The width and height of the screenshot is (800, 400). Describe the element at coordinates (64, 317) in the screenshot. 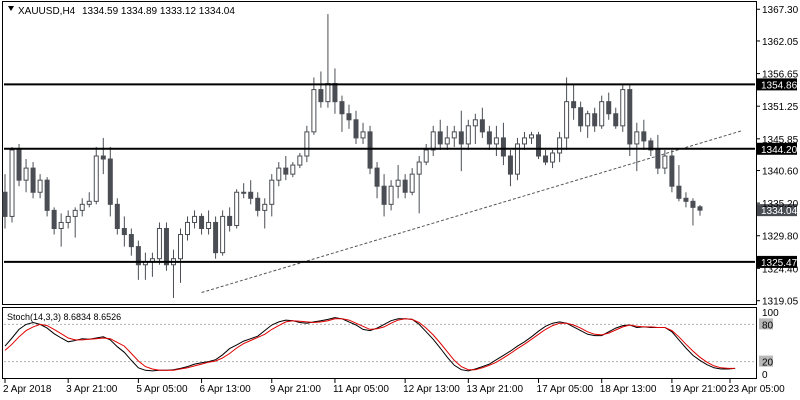

I see `indicator-label: Stoch(14,3,3) 8.6834 8.6526` at that location.